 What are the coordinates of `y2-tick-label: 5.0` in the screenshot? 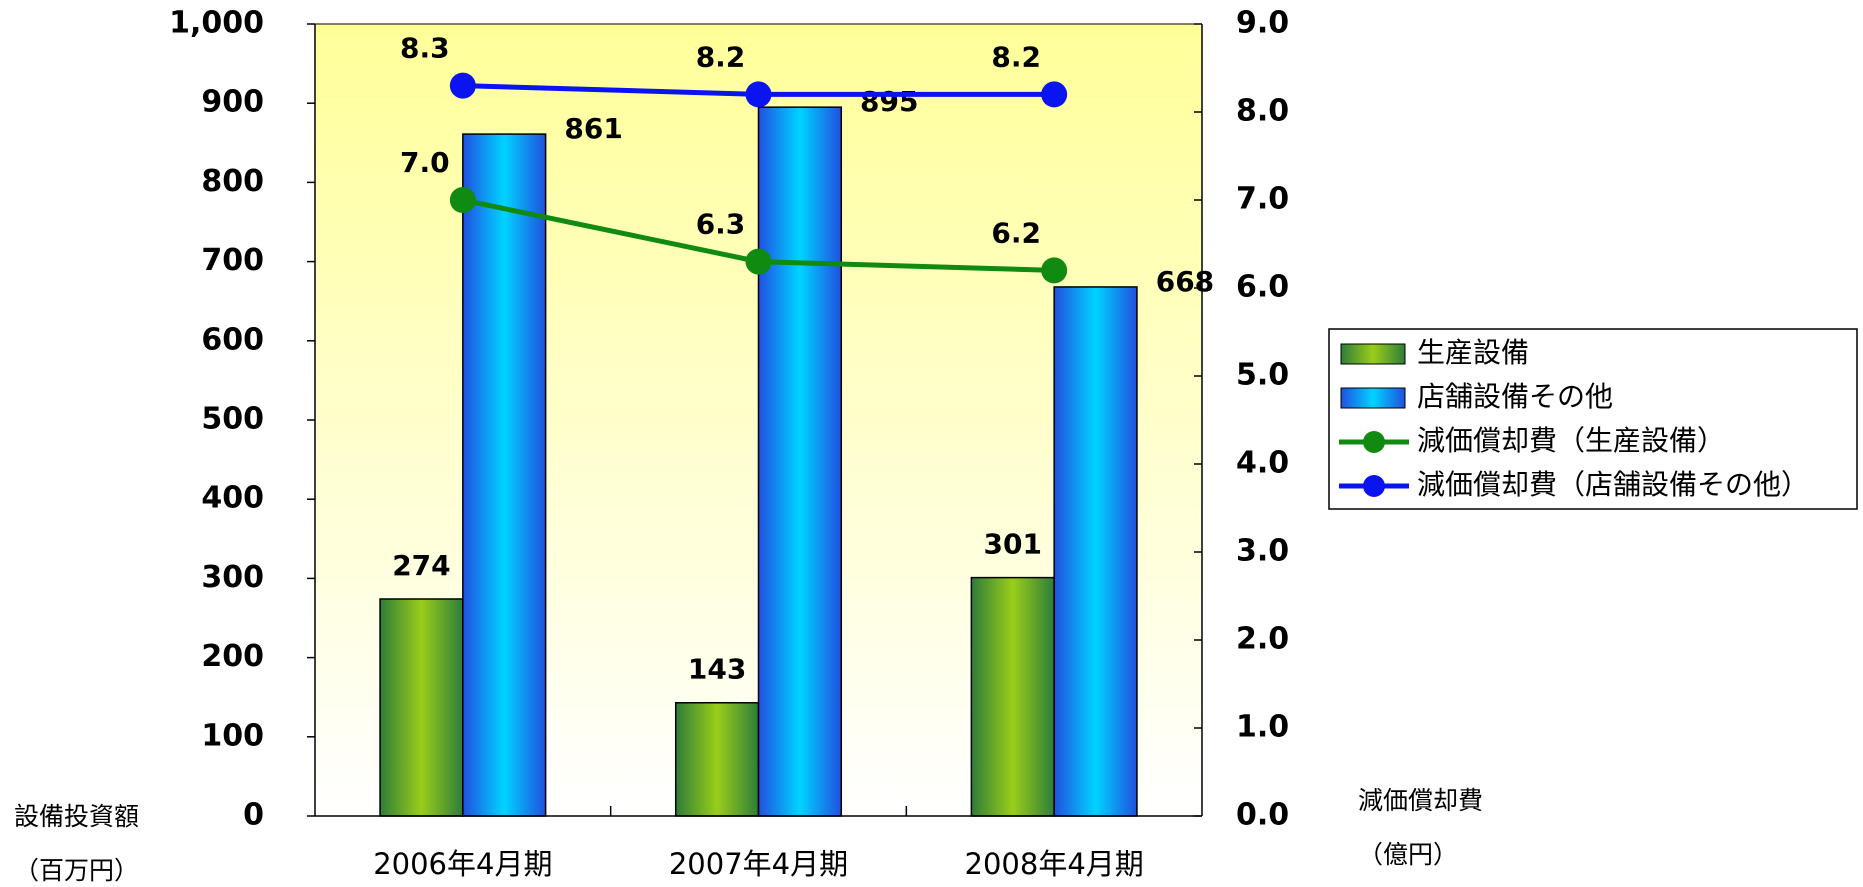 It's located at (1262, 375).